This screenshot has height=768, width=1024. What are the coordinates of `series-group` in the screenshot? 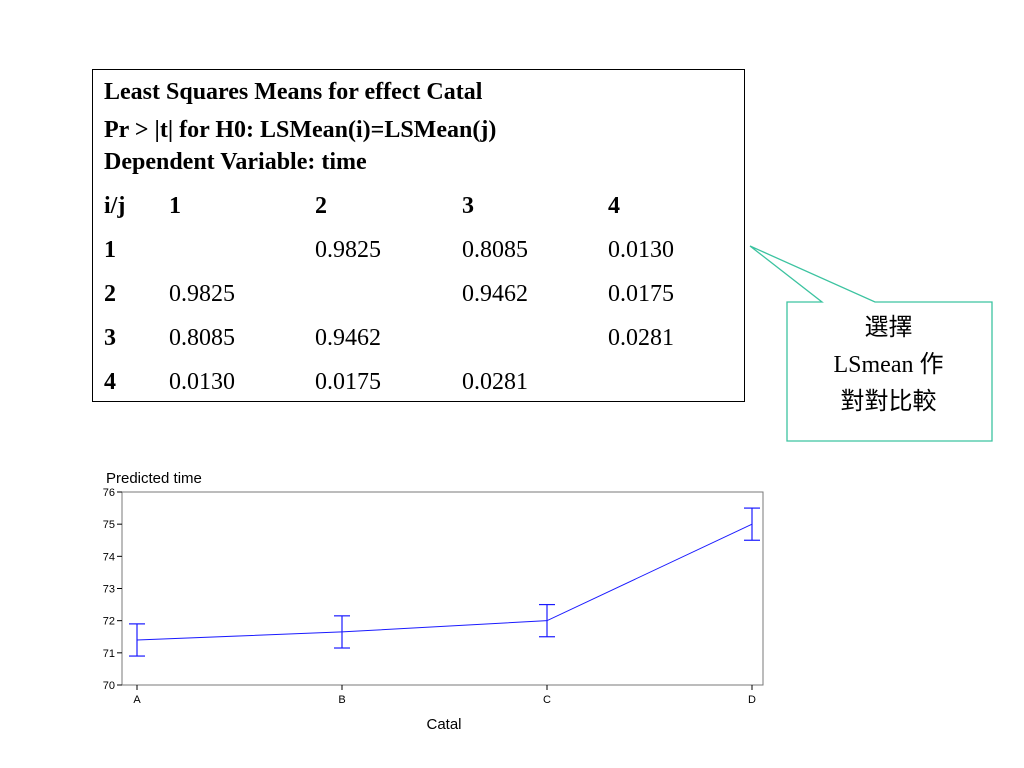 It's located at (444, 582).